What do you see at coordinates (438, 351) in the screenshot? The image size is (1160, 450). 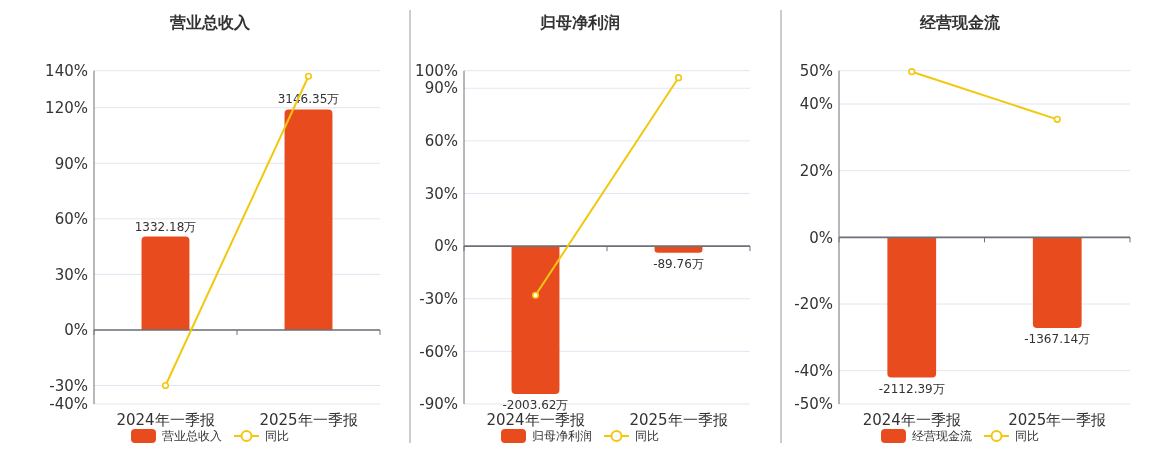 I see `y-tick-label: -60%` at bounding box center [438, 351].